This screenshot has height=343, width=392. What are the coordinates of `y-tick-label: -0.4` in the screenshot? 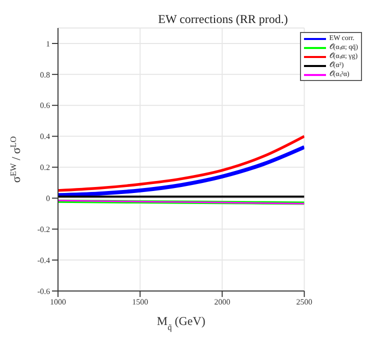 It's located at (43, 260).